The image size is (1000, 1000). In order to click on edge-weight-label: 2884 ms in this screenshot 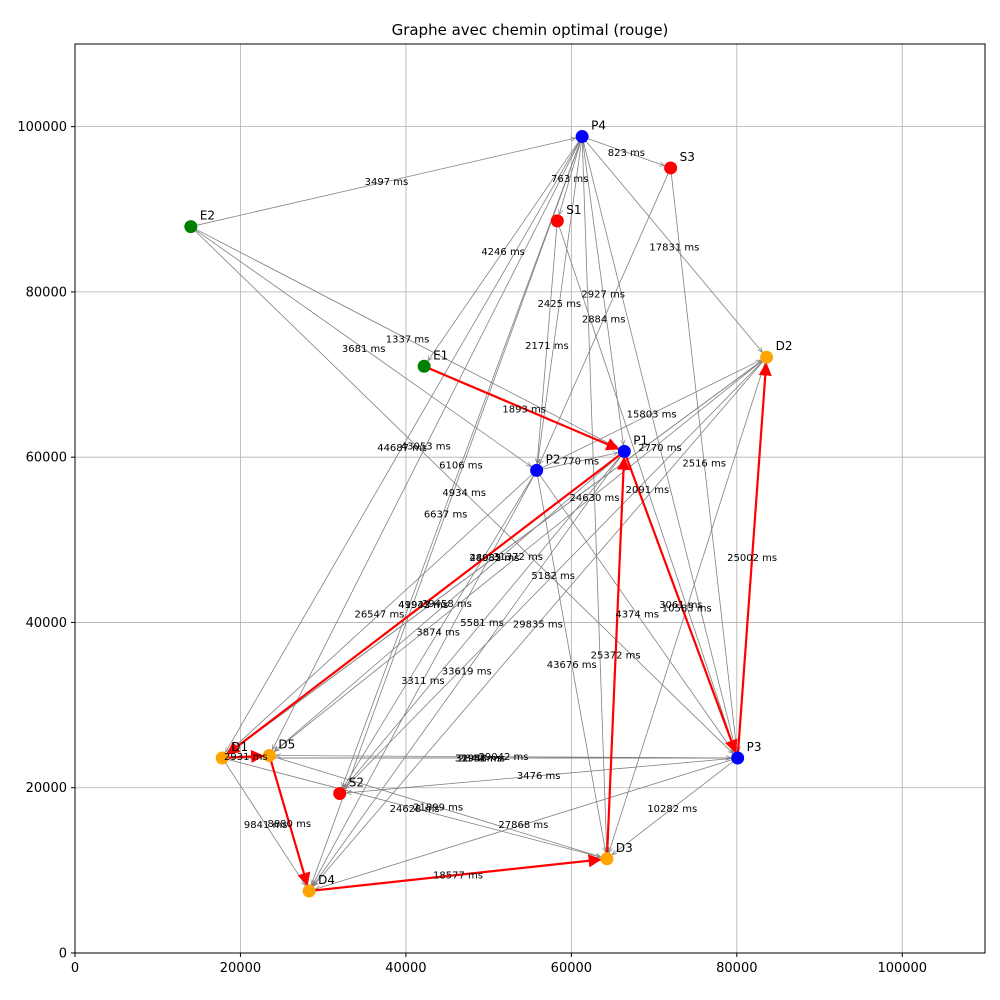, I will do `click(604, 320)`.